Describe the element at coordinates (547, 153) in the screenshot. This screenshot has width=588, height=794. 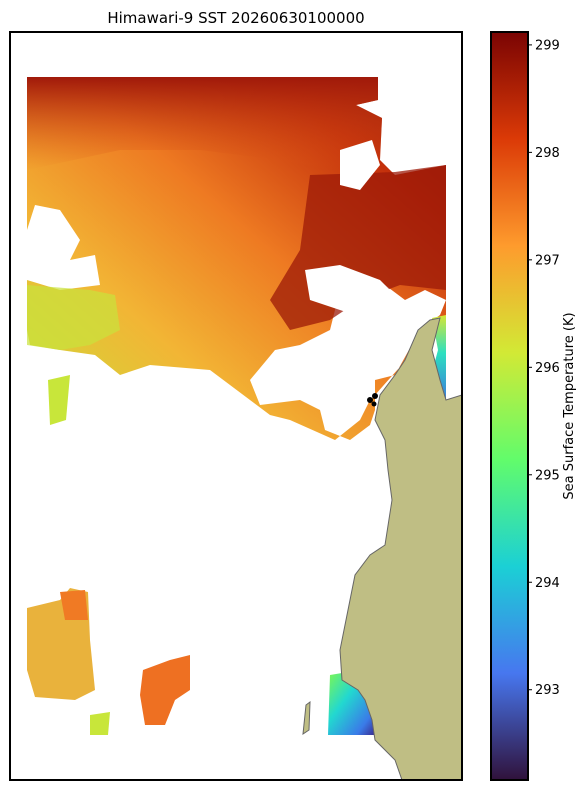
I see `colorbar-tick-label: 298` at that location.